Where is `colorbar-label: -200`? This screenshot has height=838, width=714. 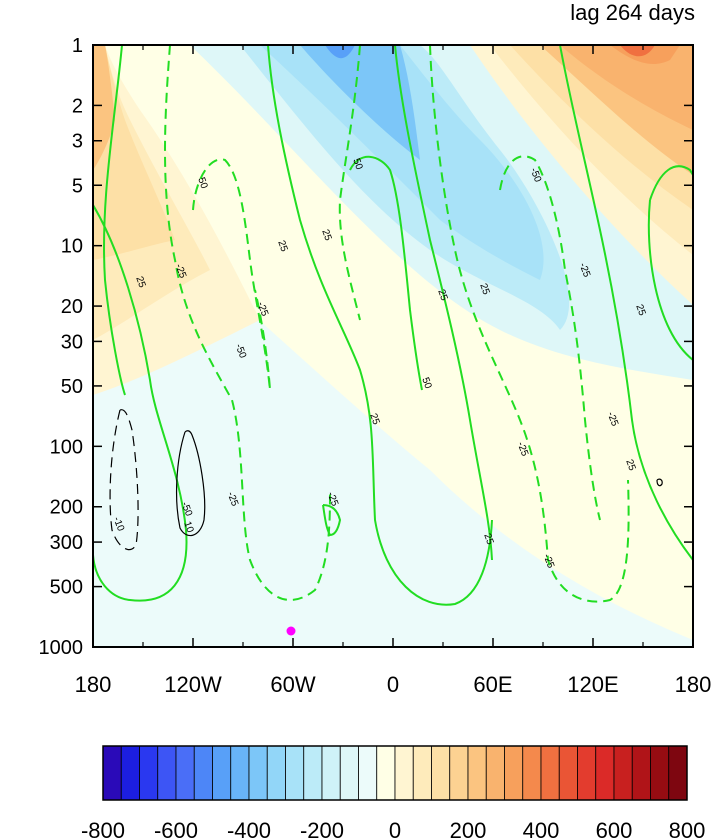
colorbar-label: -200 is located at coordinates (322, 828).